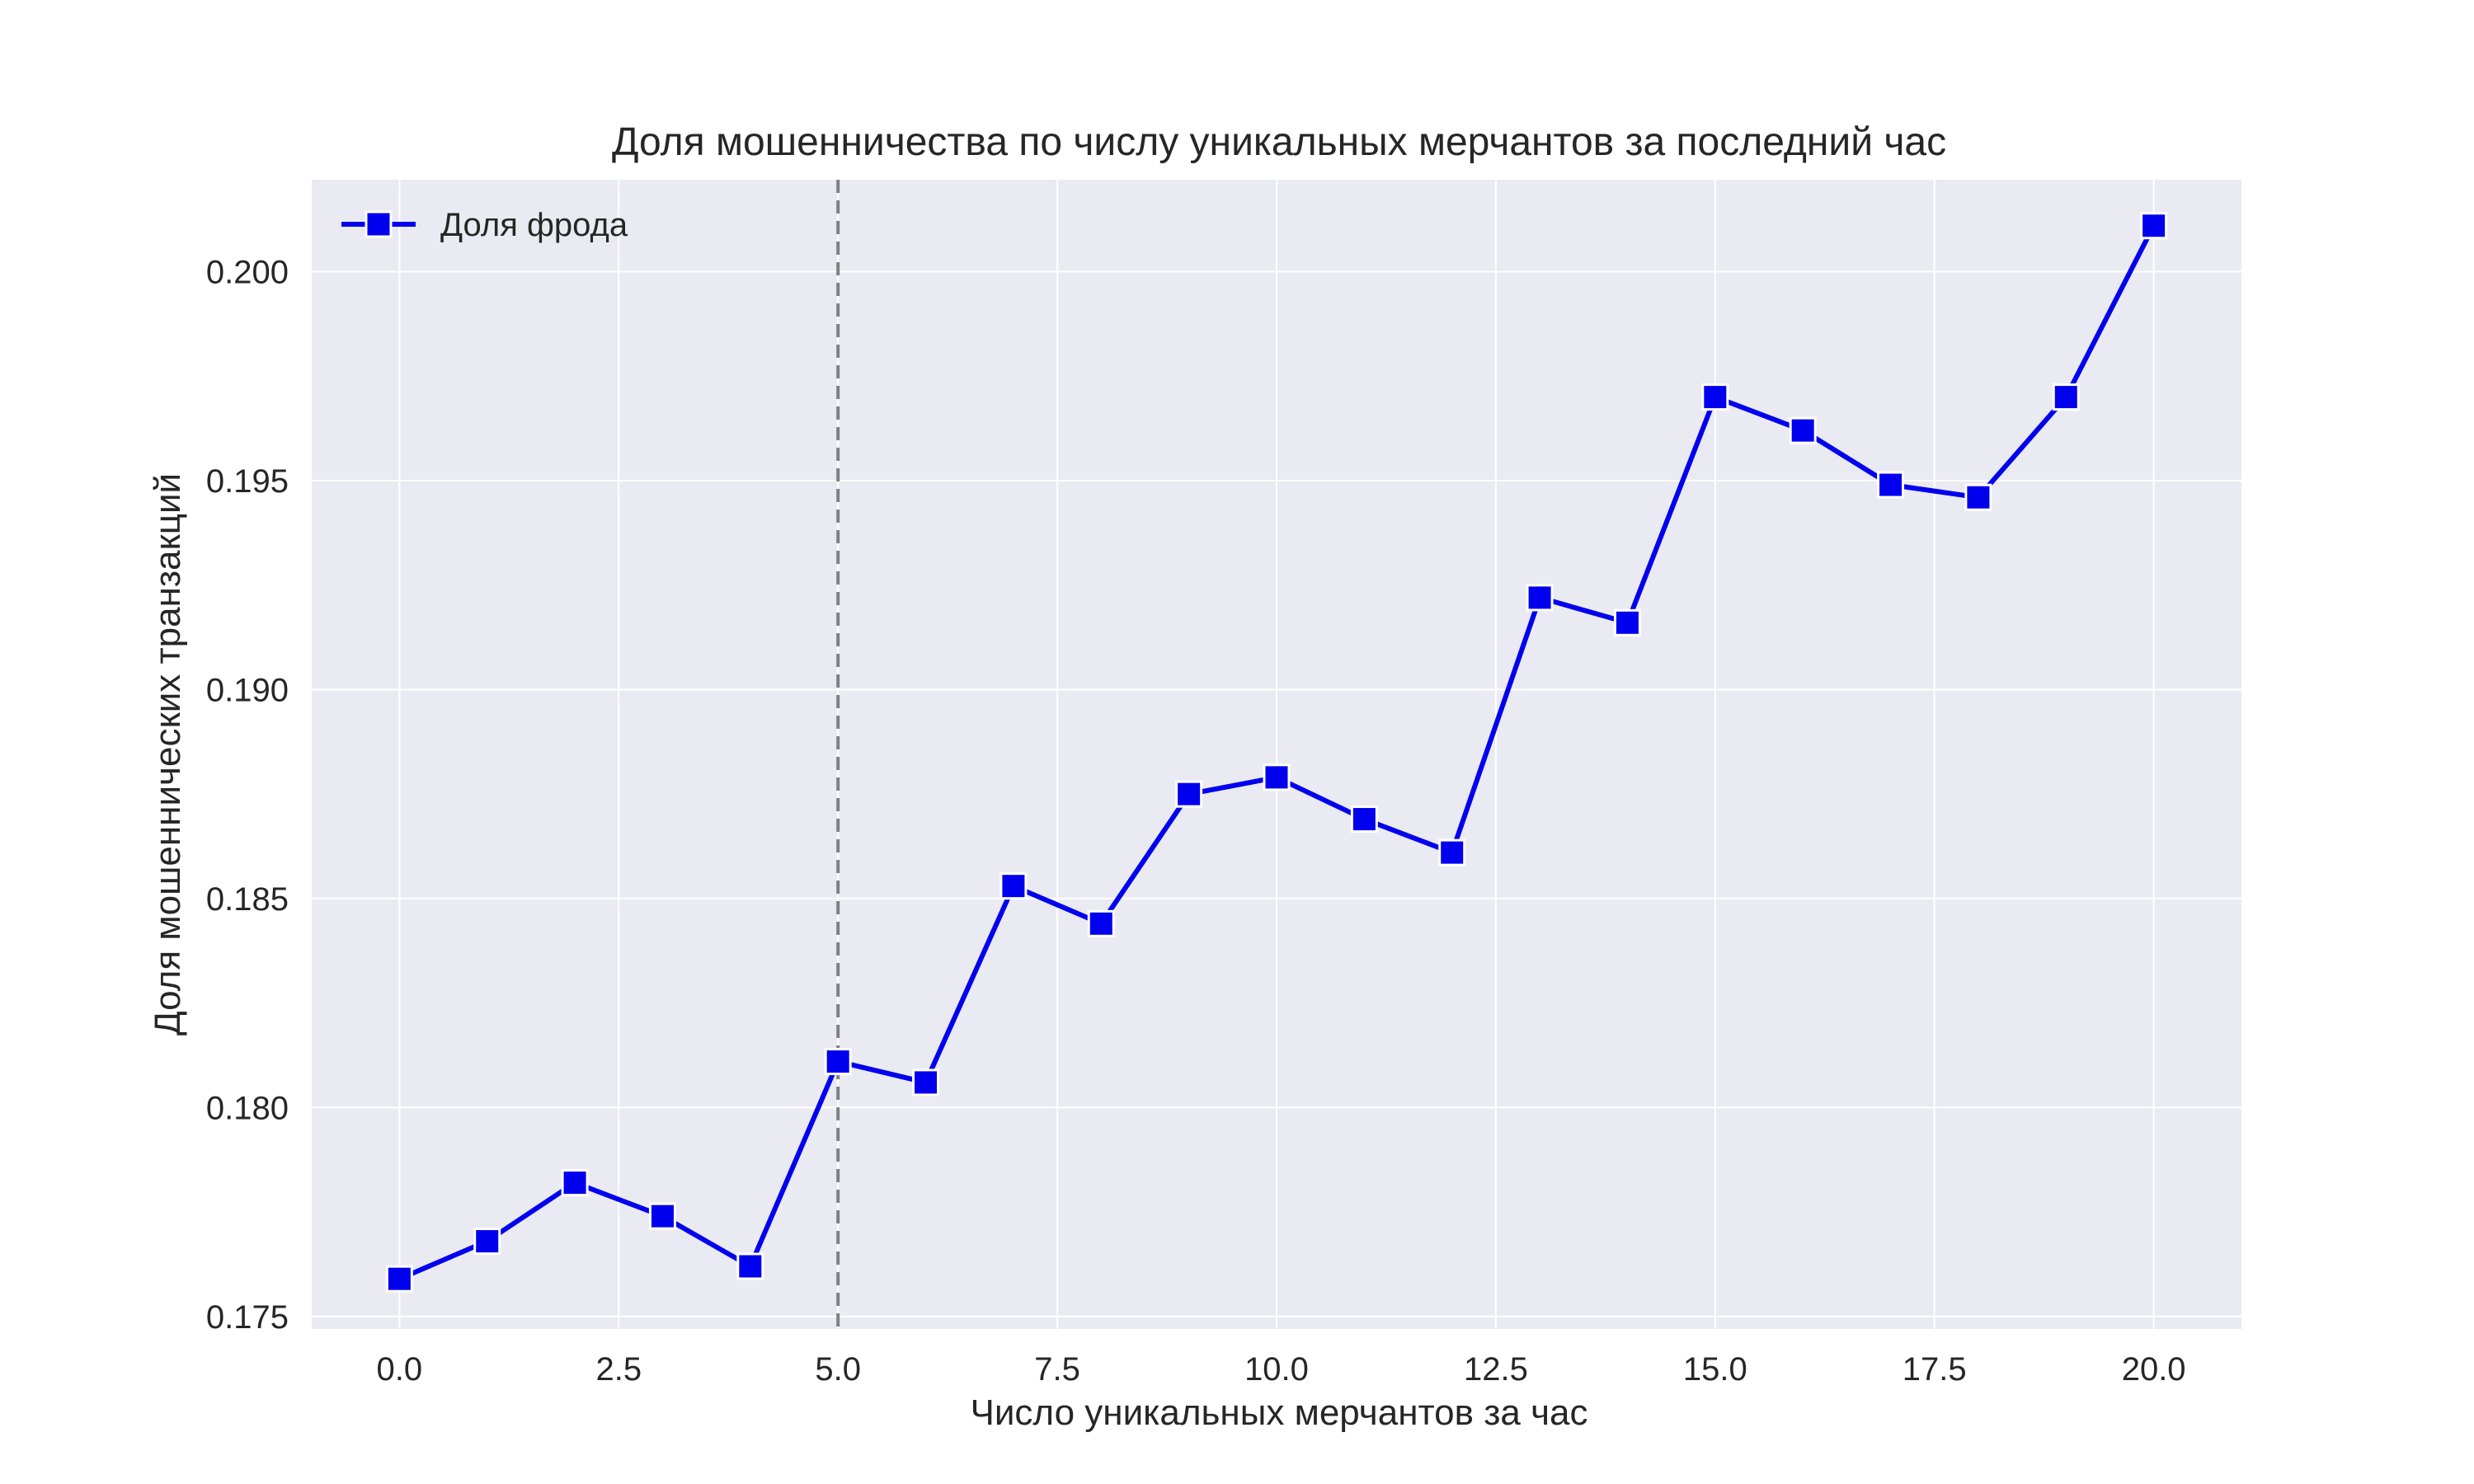  I want to click on y-tick-label: 0.175, so click(247, 1317).